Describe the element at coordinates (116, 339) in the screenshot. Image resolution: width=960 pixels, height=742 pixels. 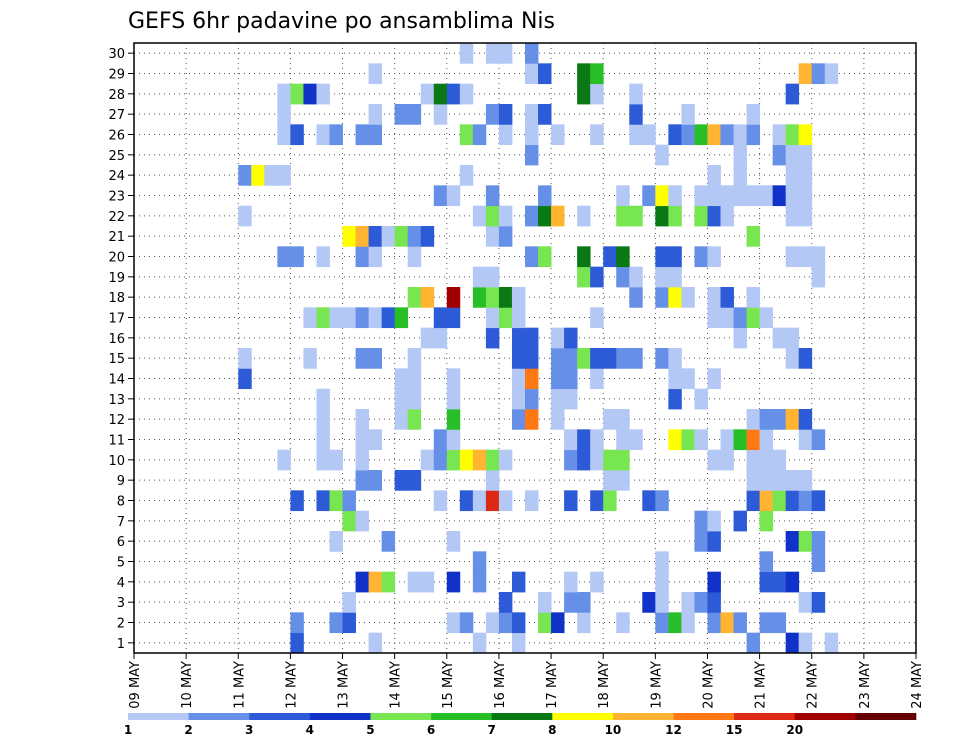
I see `y-tick-label: 16` at that location.